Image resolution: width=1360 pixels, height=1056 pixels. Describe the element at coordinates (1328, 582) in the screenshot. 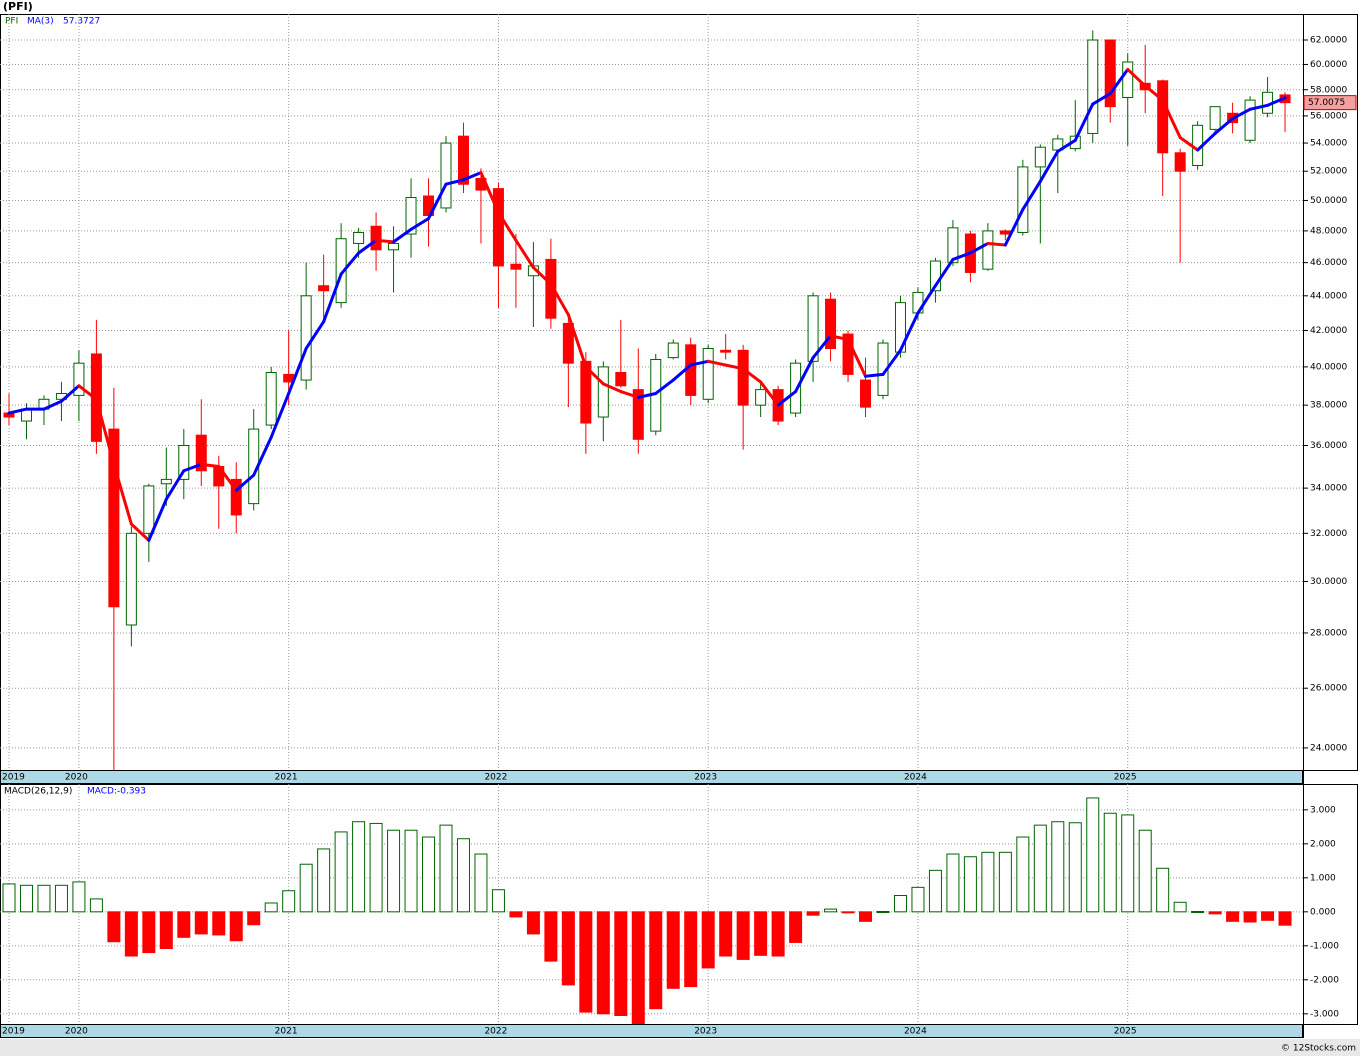

I see `y-tick-label: 30.0000` at that location.